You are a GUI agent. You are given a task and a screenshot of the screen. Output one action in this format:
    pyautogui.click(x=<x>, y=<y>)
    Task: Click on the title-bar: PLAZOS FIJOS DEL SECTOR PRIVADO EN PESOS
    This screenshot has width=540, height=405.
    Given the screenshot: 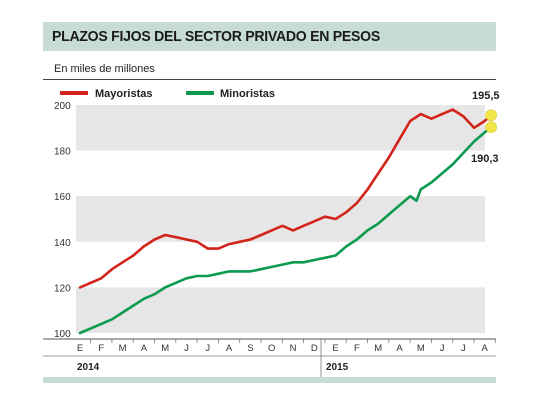 What is the action you would take?
    pyautogui.click(x=269, y=36)
    